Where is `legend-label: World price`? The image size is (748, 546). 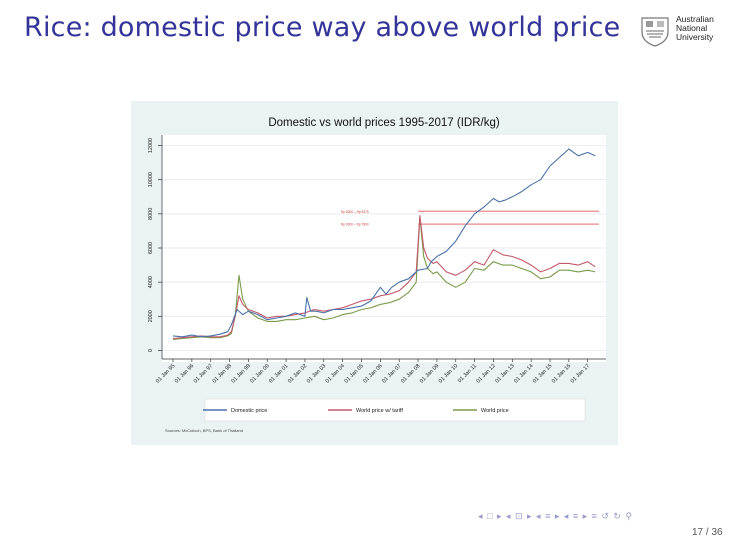 legend-label: World price is located at coordinates (495, 411).